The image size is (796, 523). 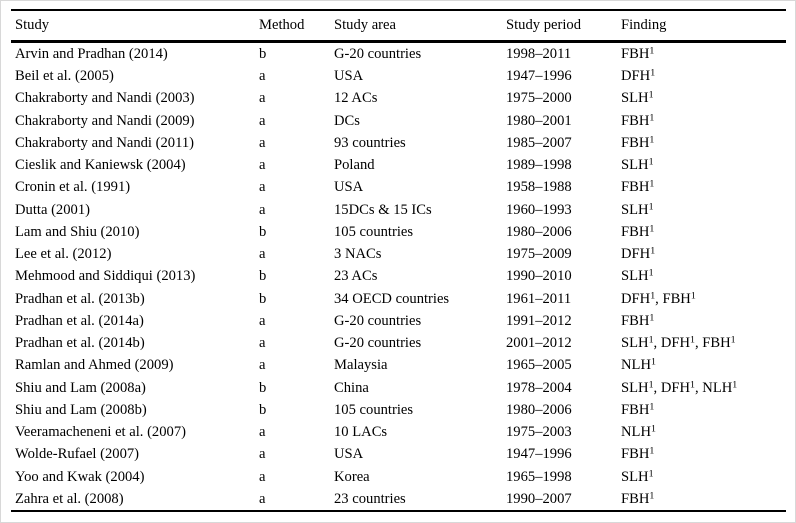 I want to click on cell-study: Arvin and Pradhan (2014), so click(x=91, y=53).